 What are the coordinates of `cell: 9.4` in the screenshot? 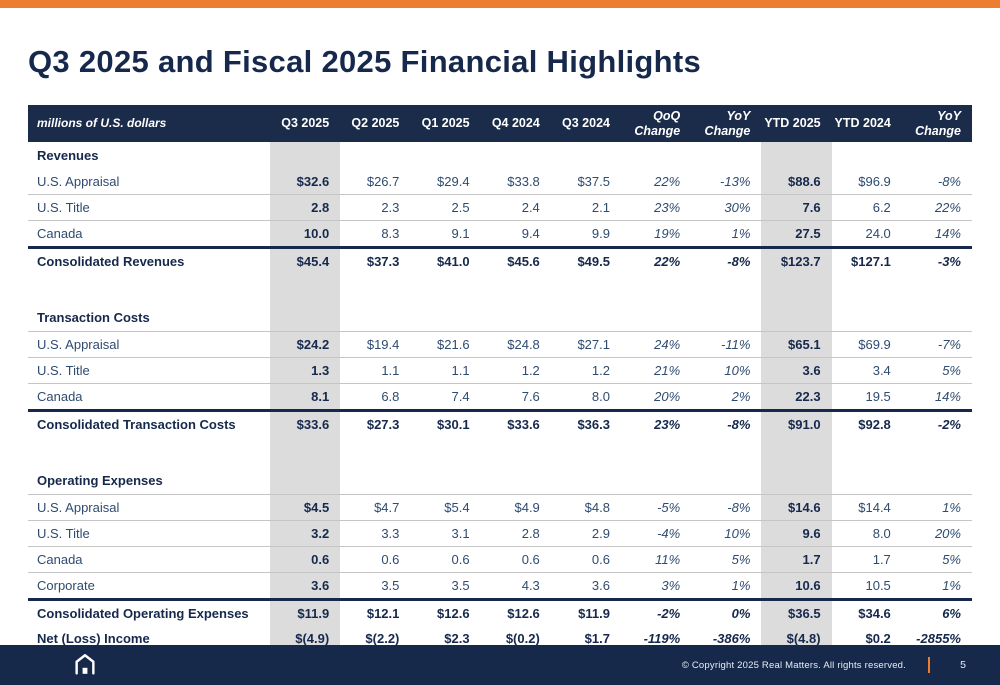 It's located at (530, 233).